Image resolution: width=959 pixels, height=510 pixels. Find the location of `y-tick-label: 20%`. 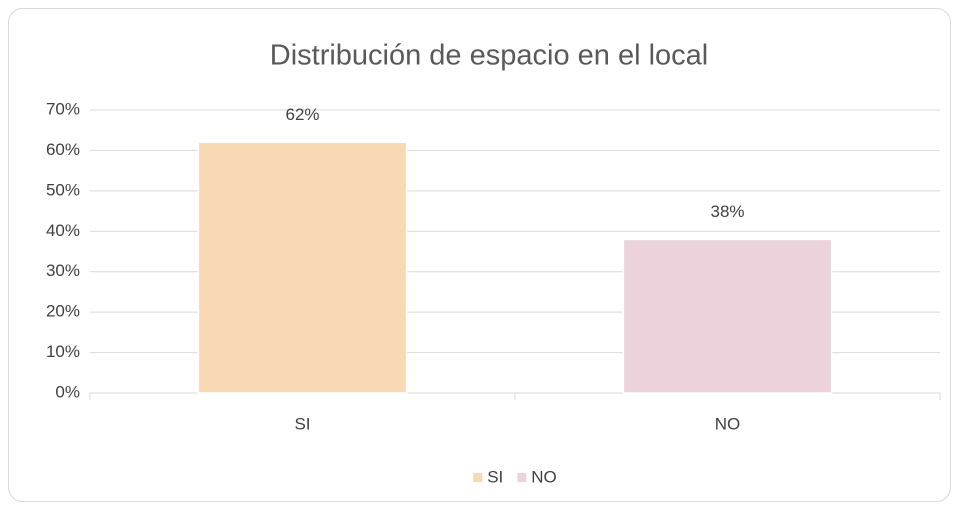

y-tick-label: 20% is located at coordinates (63, 311).